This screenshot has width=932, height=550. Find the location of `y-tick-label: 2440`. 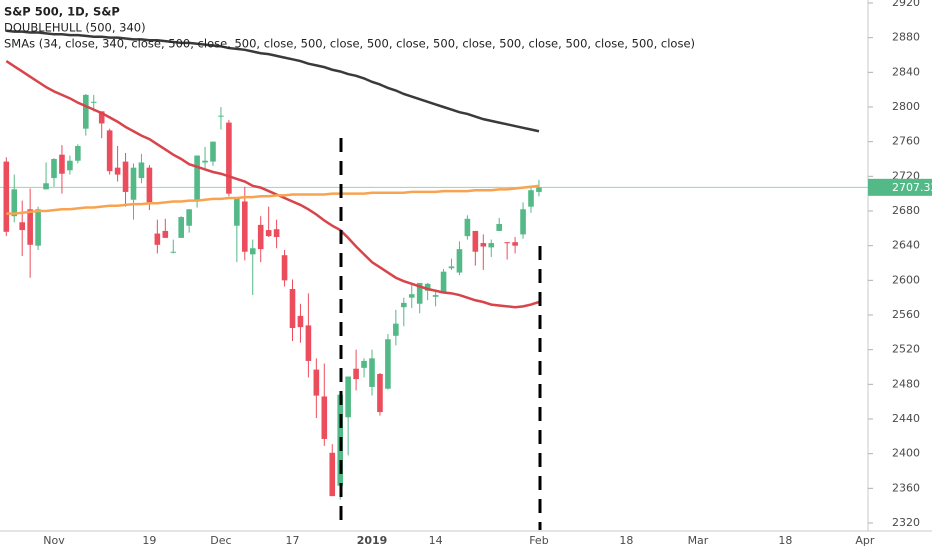

y-tick-label: 2440 is located at coordinates (906, 418).